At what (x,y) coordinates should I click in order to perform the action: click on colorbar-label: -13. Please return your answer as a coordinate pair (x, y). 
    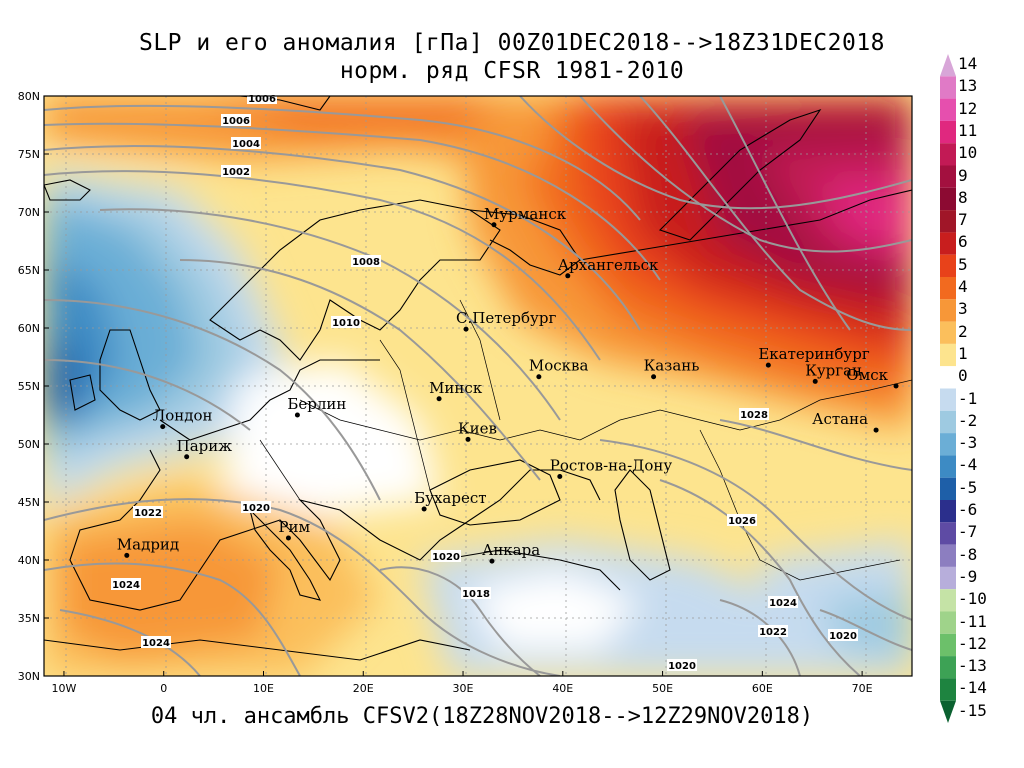
    Looking at the image, I should click on (972, 666).